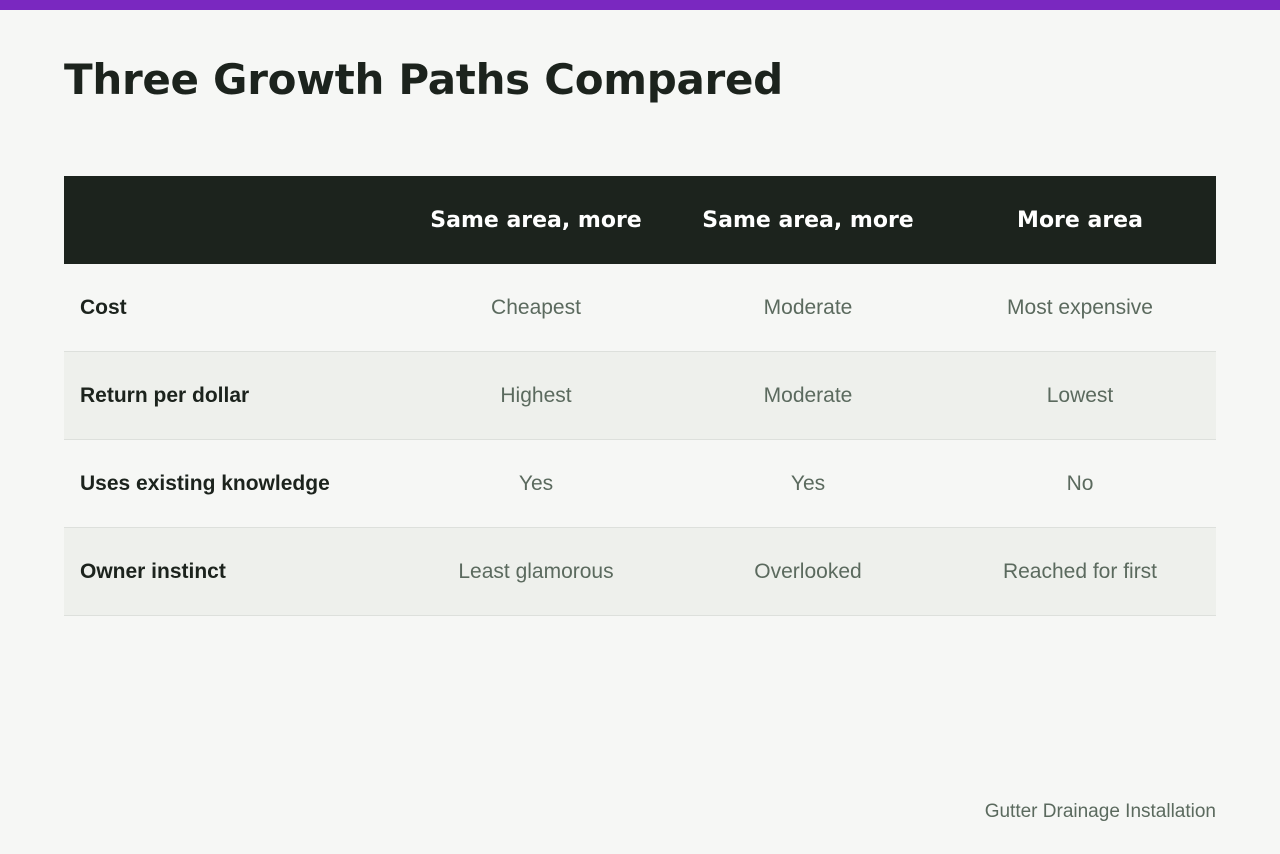 The image size is (1280, 854). What do you see at coordinates (232, 395) in the screenshot?
I see `row-label: Return per dollar` at bounding box center [232, 395].